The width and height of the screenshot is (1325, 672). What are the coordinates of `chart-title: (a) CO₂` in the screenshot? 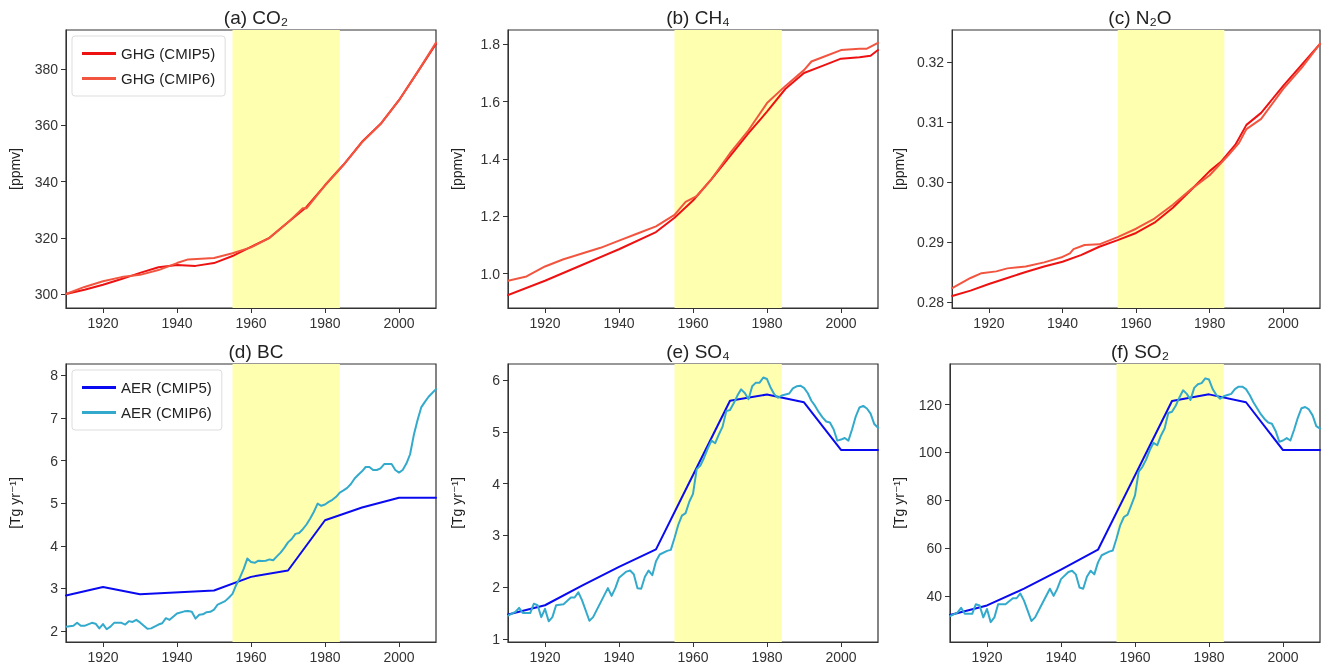 It's located at (256, 17).